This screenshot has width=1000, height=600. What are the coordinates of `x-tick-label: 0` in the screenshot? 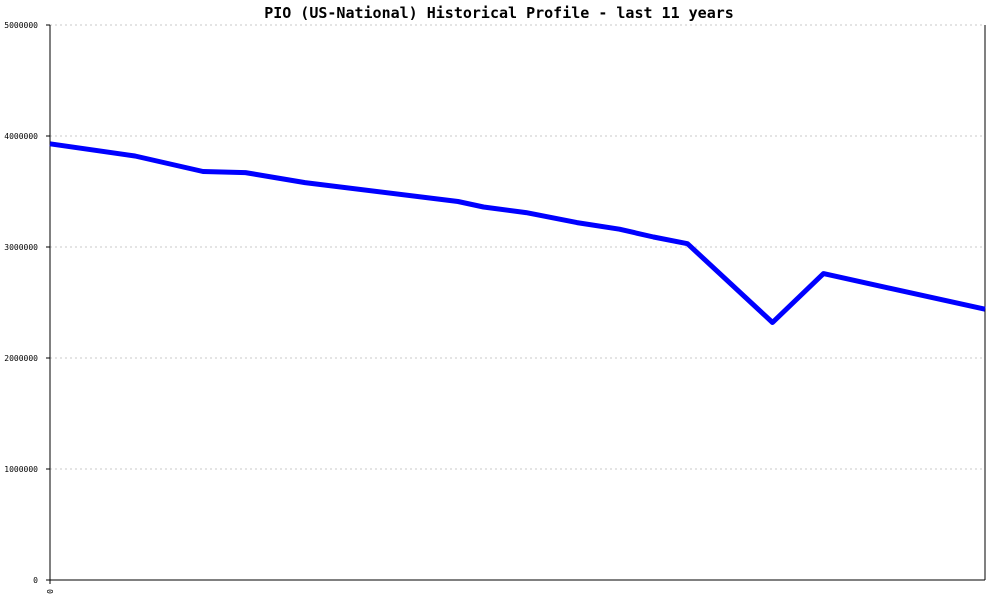 It's located at (50, 591).